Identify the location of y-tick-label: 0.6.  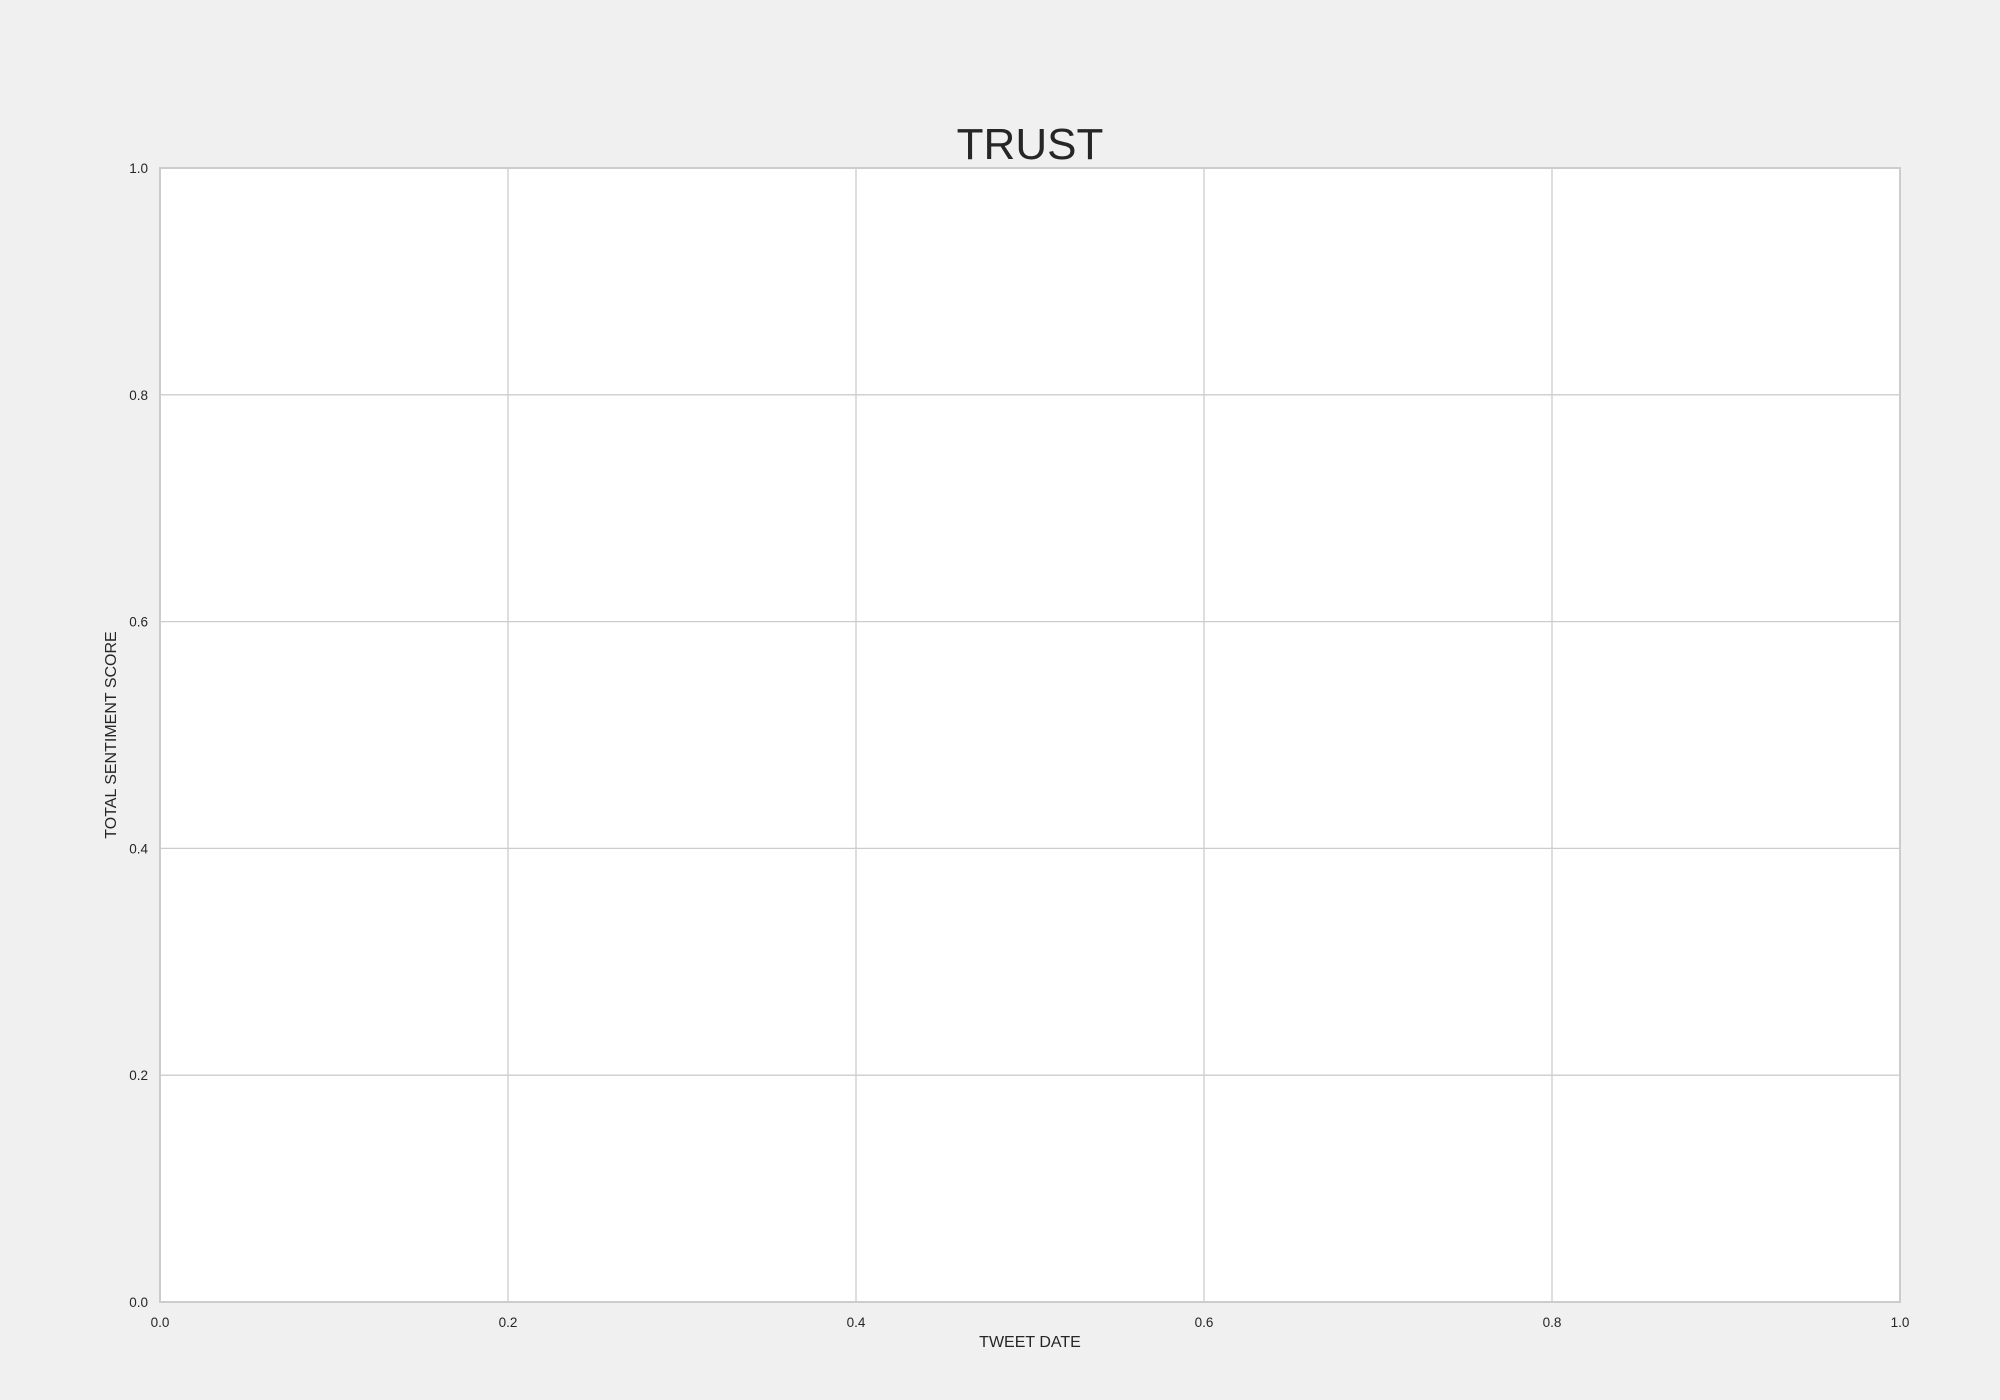
(138, 622).